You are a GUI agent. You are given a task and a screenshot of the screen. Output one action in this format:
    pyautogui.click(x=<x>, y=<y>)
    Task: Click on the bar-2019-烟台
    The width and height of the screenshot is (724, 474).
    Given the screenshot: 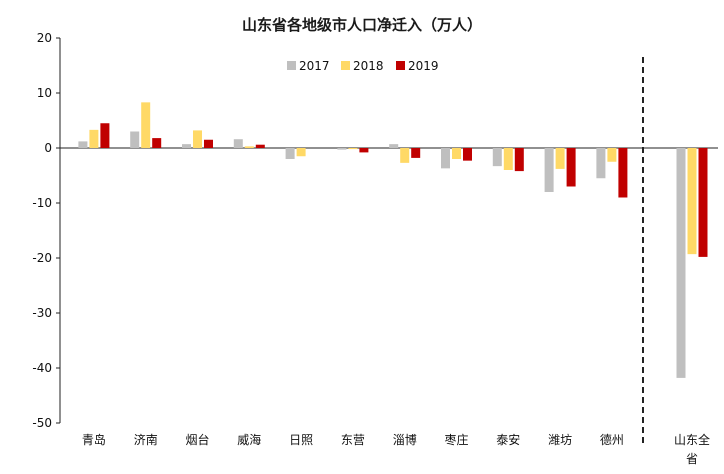 What is the action you would take?
    pyautogui.click(x=208, y=143)
    